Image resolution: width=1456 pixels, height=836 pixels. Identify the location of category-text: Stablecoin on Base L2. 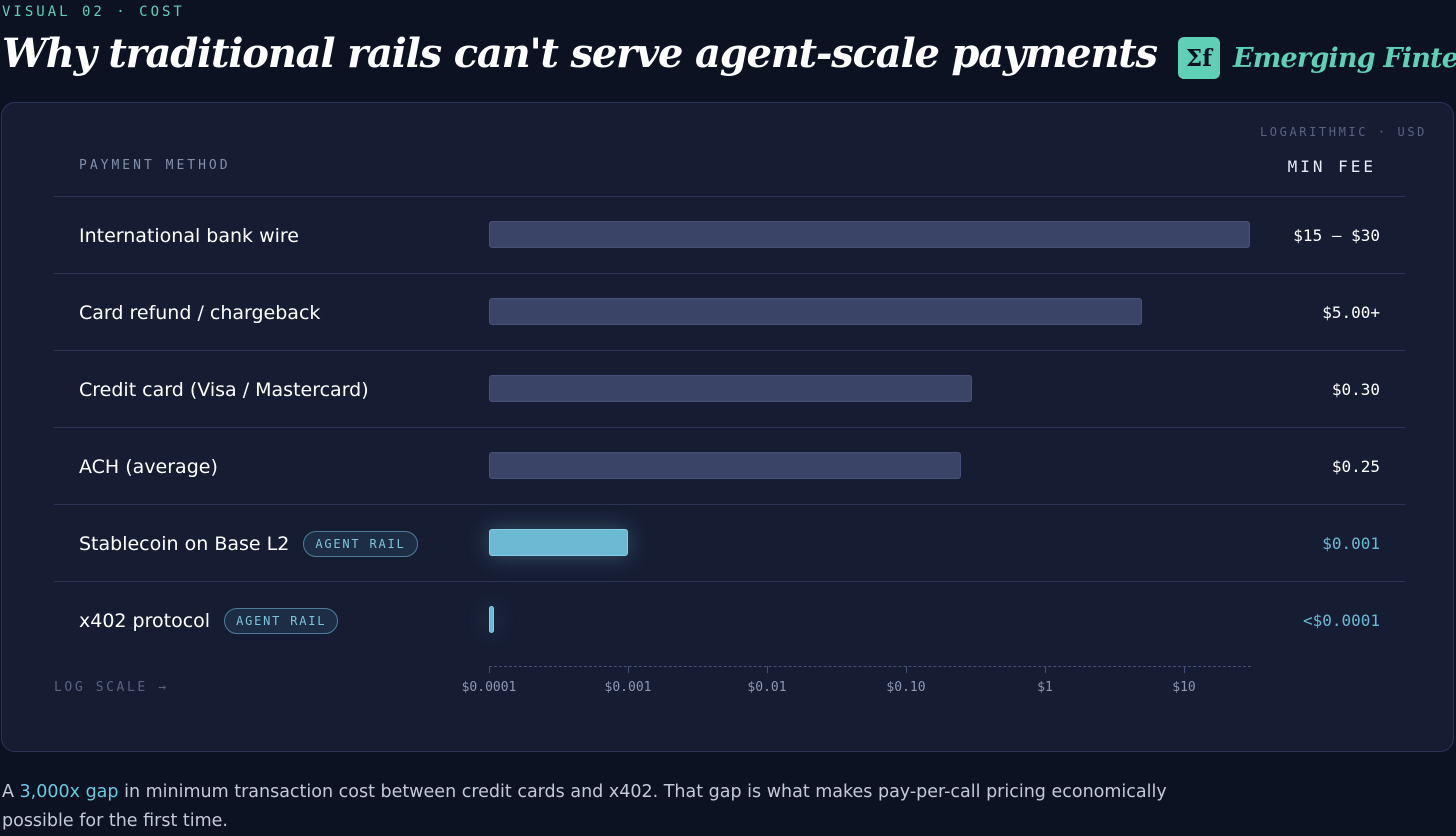
(184, 543).